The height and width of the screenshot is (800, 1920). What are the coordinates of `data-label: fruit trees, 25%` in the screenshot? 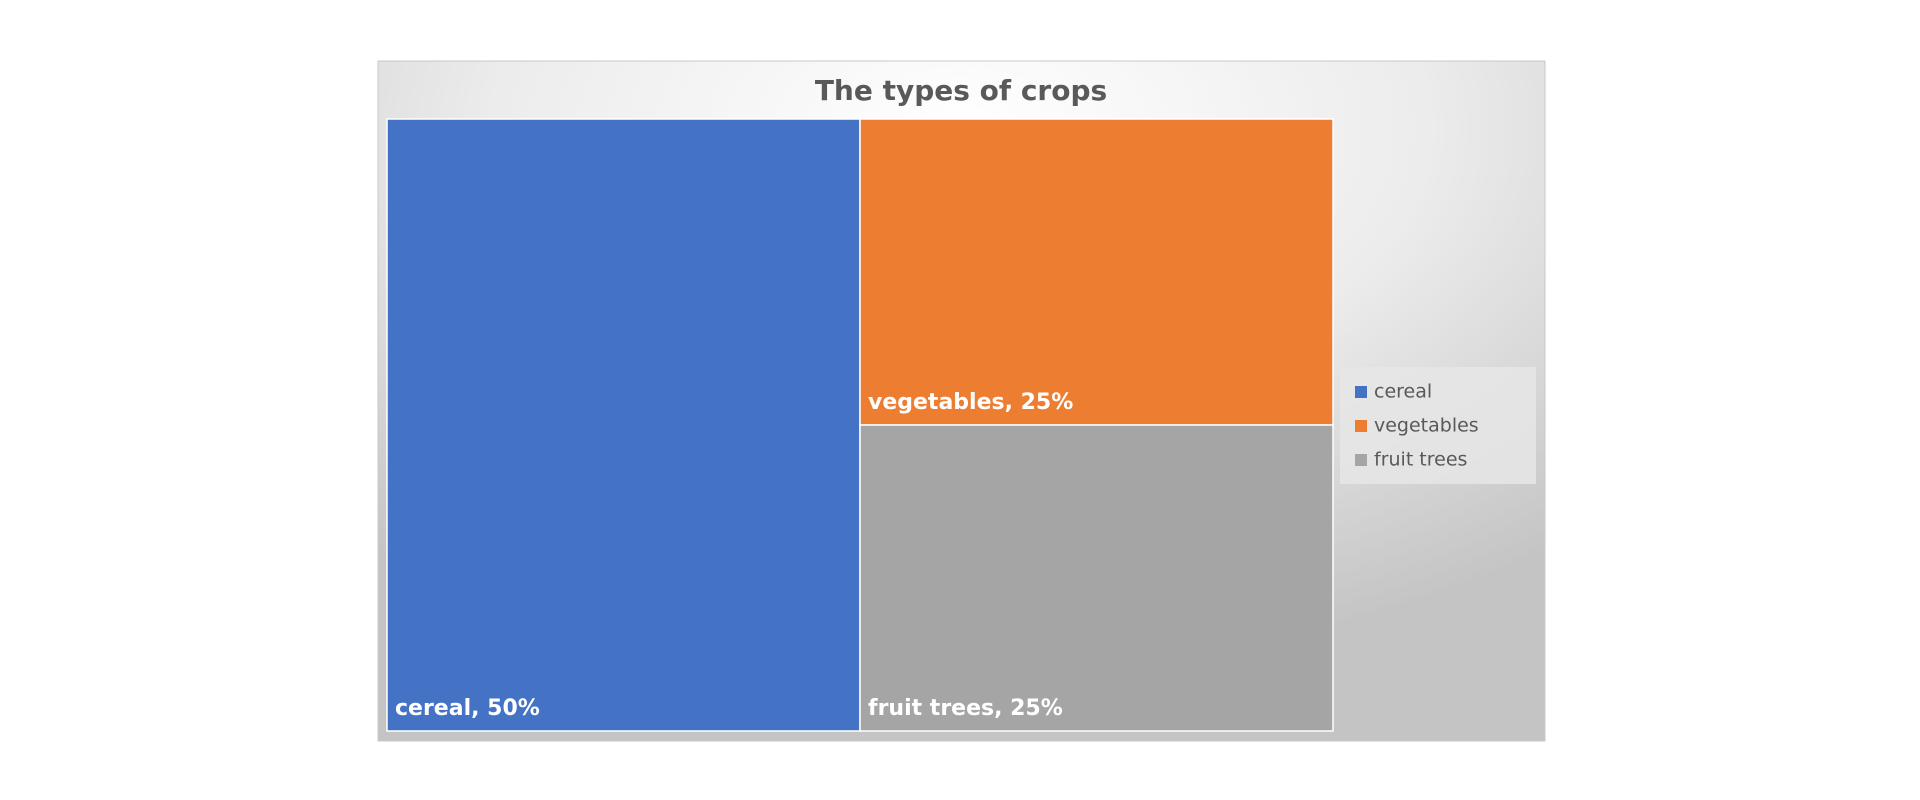 It's located at (965, 708).